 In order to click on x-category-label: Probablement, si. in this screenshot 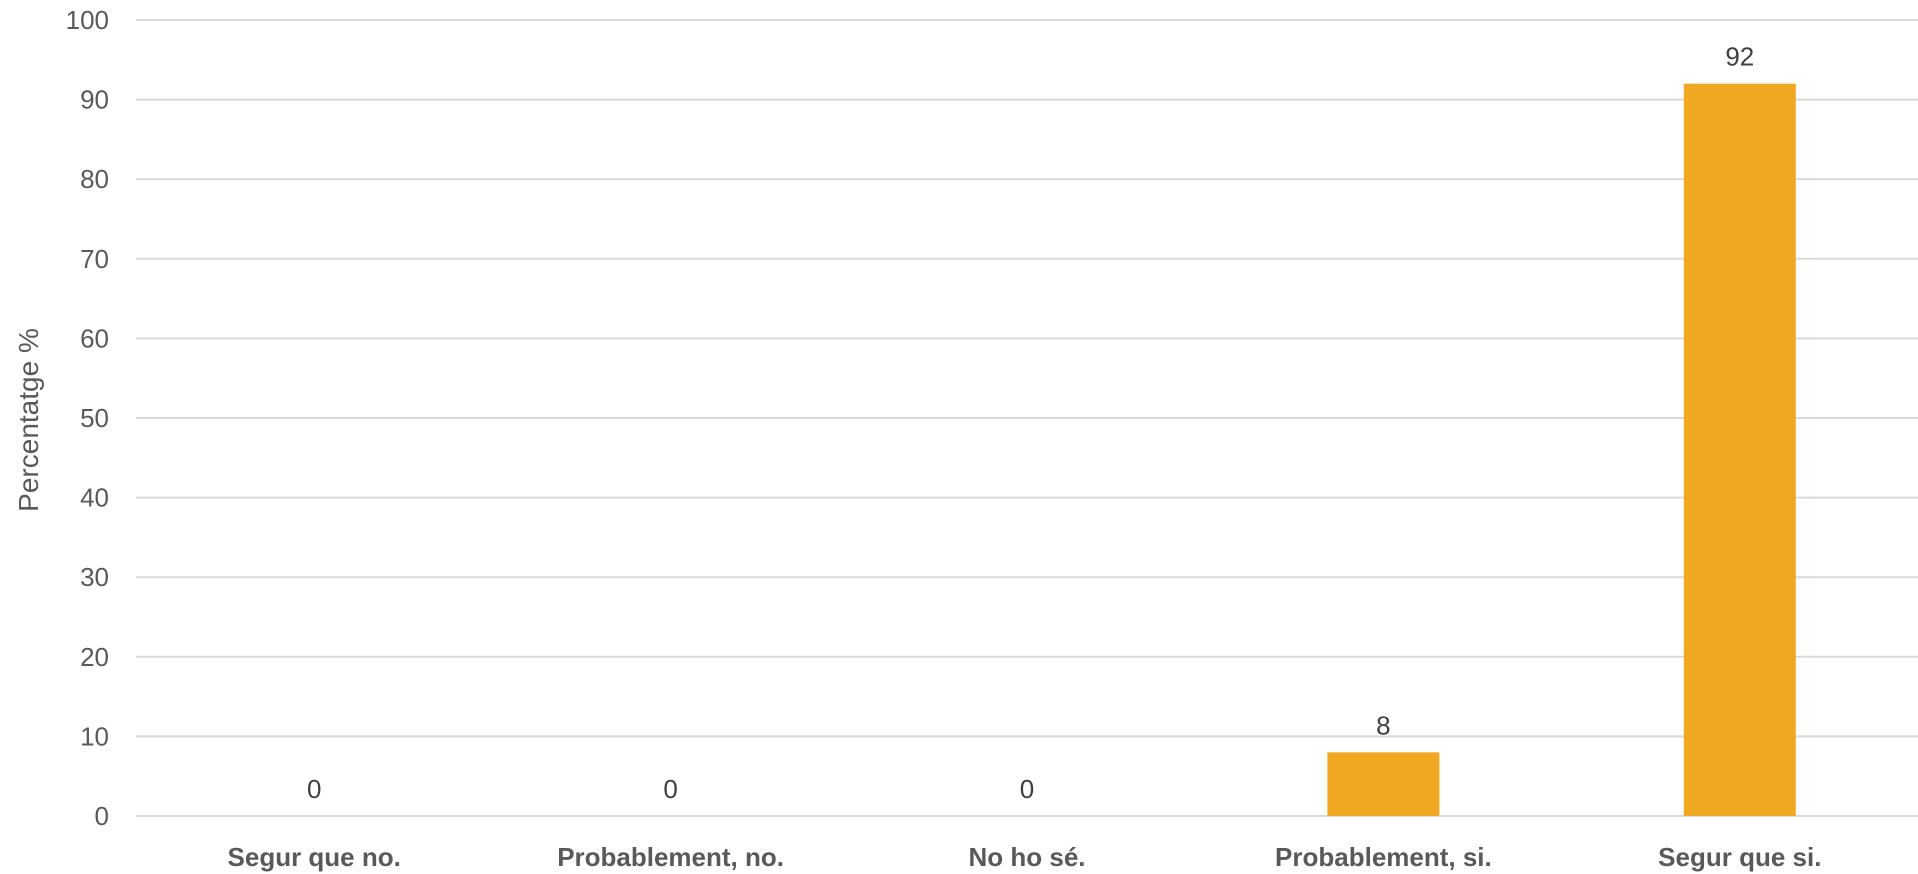, I will do `click(1383, 857)`.